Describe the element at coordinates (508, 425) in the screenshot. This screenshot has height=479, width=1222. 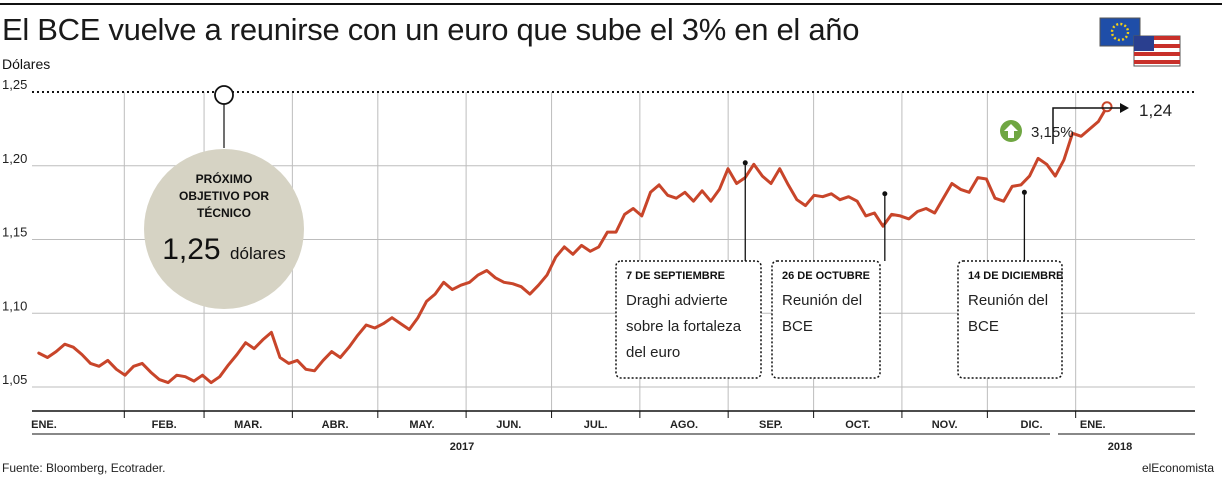
I see `x-tick-label: JUN.` at that location.